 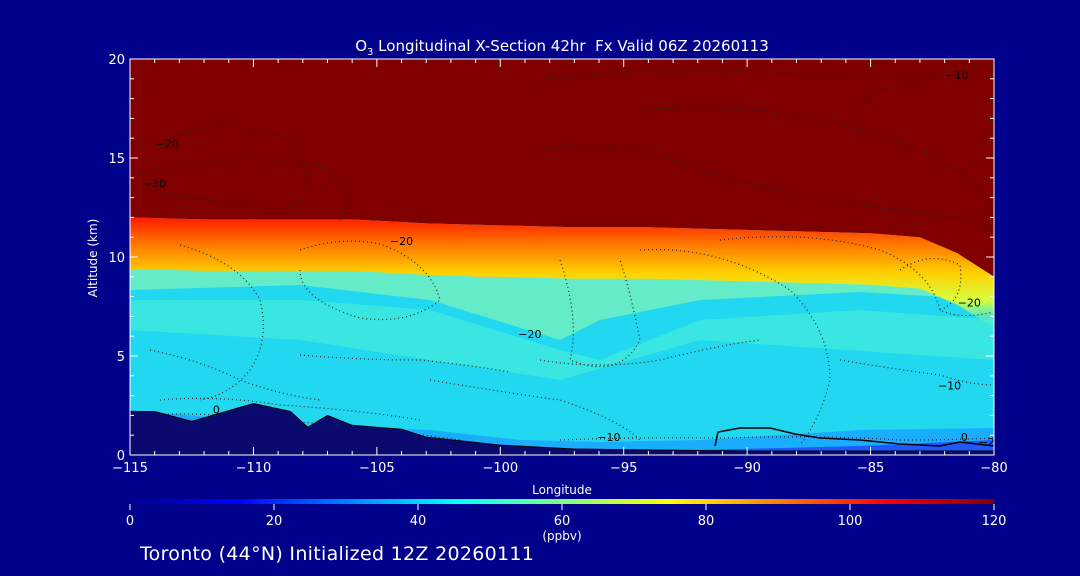 I want to click on y-tick-label: 5, so click(x=121, y=357).